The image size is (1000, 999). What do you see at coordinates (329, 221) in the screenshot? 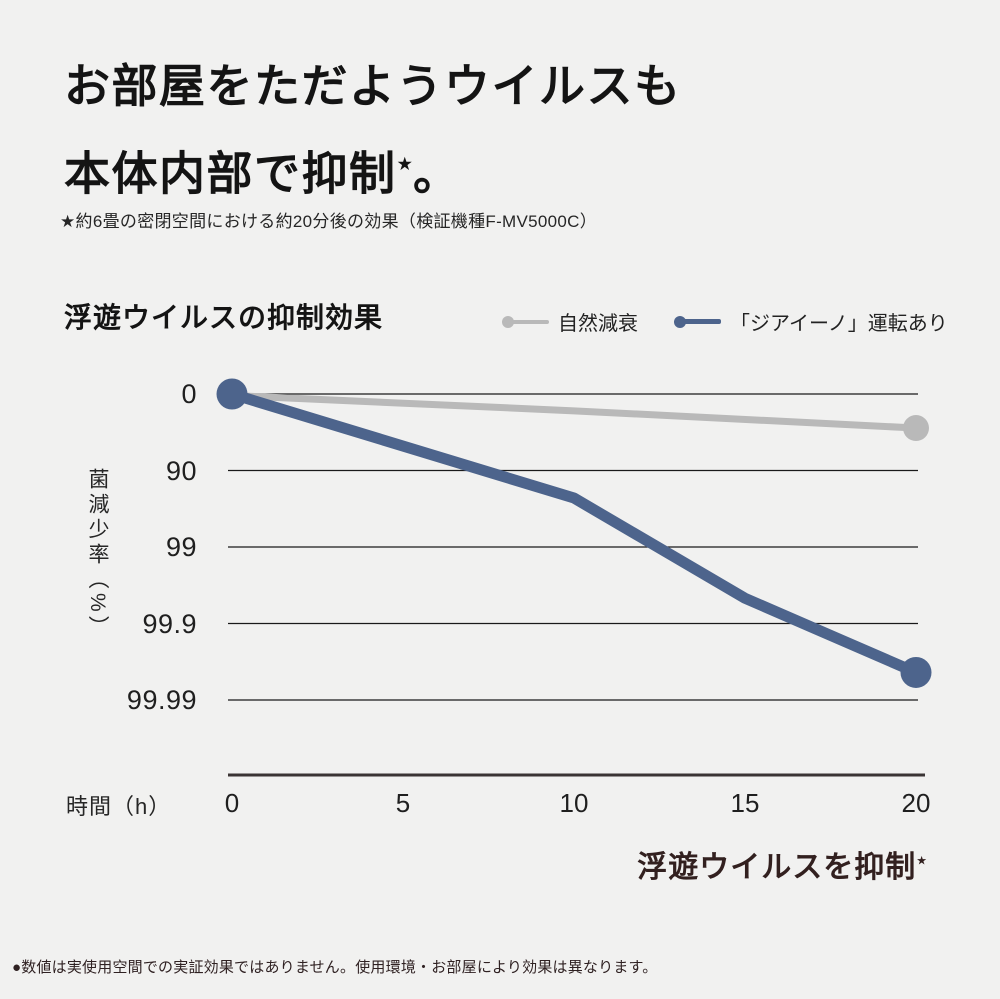
I see `condition-footnote: ★約6畳の密閉空間における約20分後の効果（検証機種F-MV5000C）` at bounding box center [329, 221].